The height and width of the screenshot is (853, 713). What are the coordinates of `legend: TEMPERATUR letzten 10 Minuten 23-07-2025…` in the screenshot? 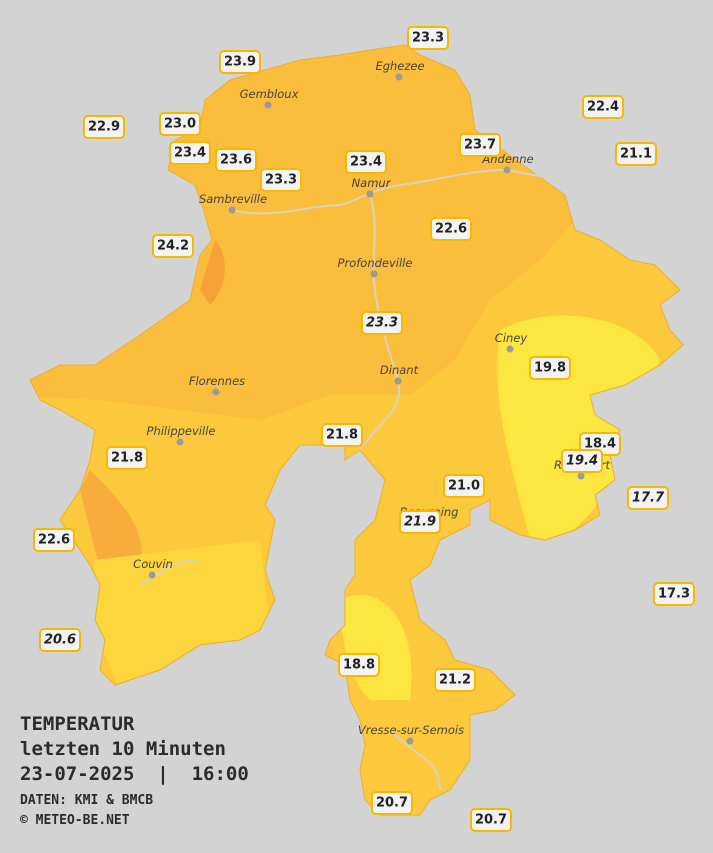 It's located at (134, 770).